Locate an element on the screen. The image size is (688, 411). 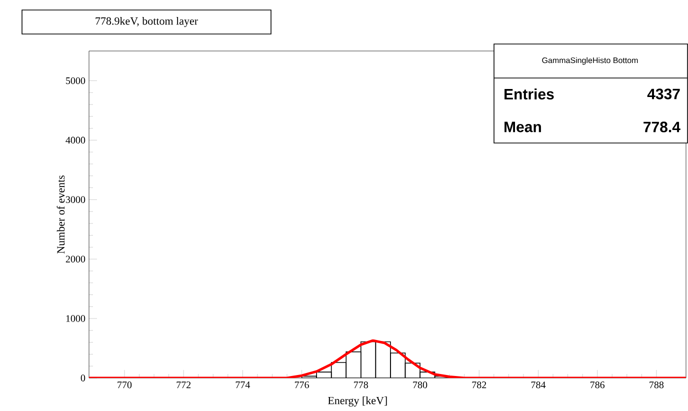
y-tick-label: 5000 is located at coordinates (76, 80).